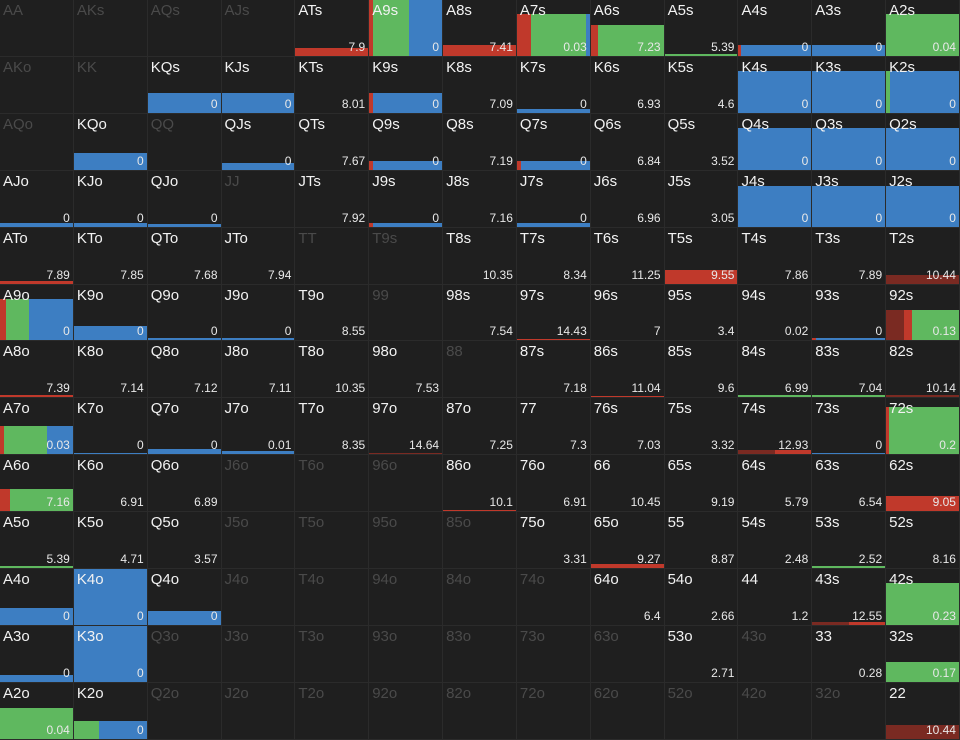 This screenshot has height=740, width=960. What do you see at coordinates (406, 256) in the screenshot?
I see `hand-cell-t9s: T9s` at bounding box center [406, 256].